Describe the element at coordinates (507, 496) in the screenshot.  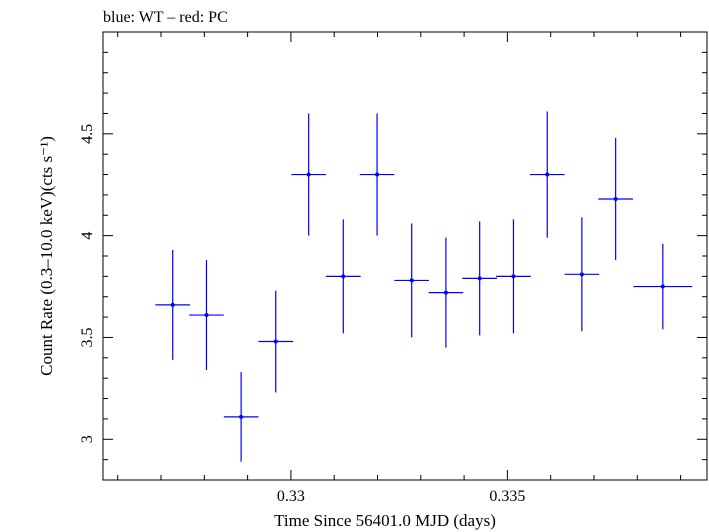
I see `x-tick-label: 0.335` at that location.